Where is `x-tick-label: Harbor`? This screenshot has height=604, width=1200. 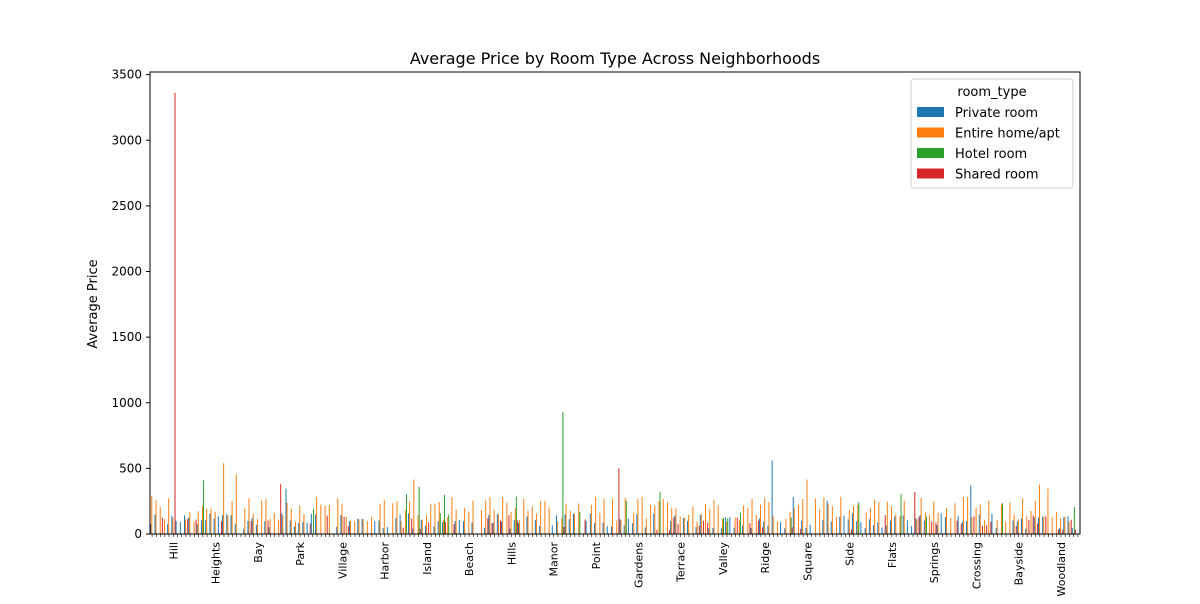
x-tick-label: Harbor is located at coordinates (385, 561).